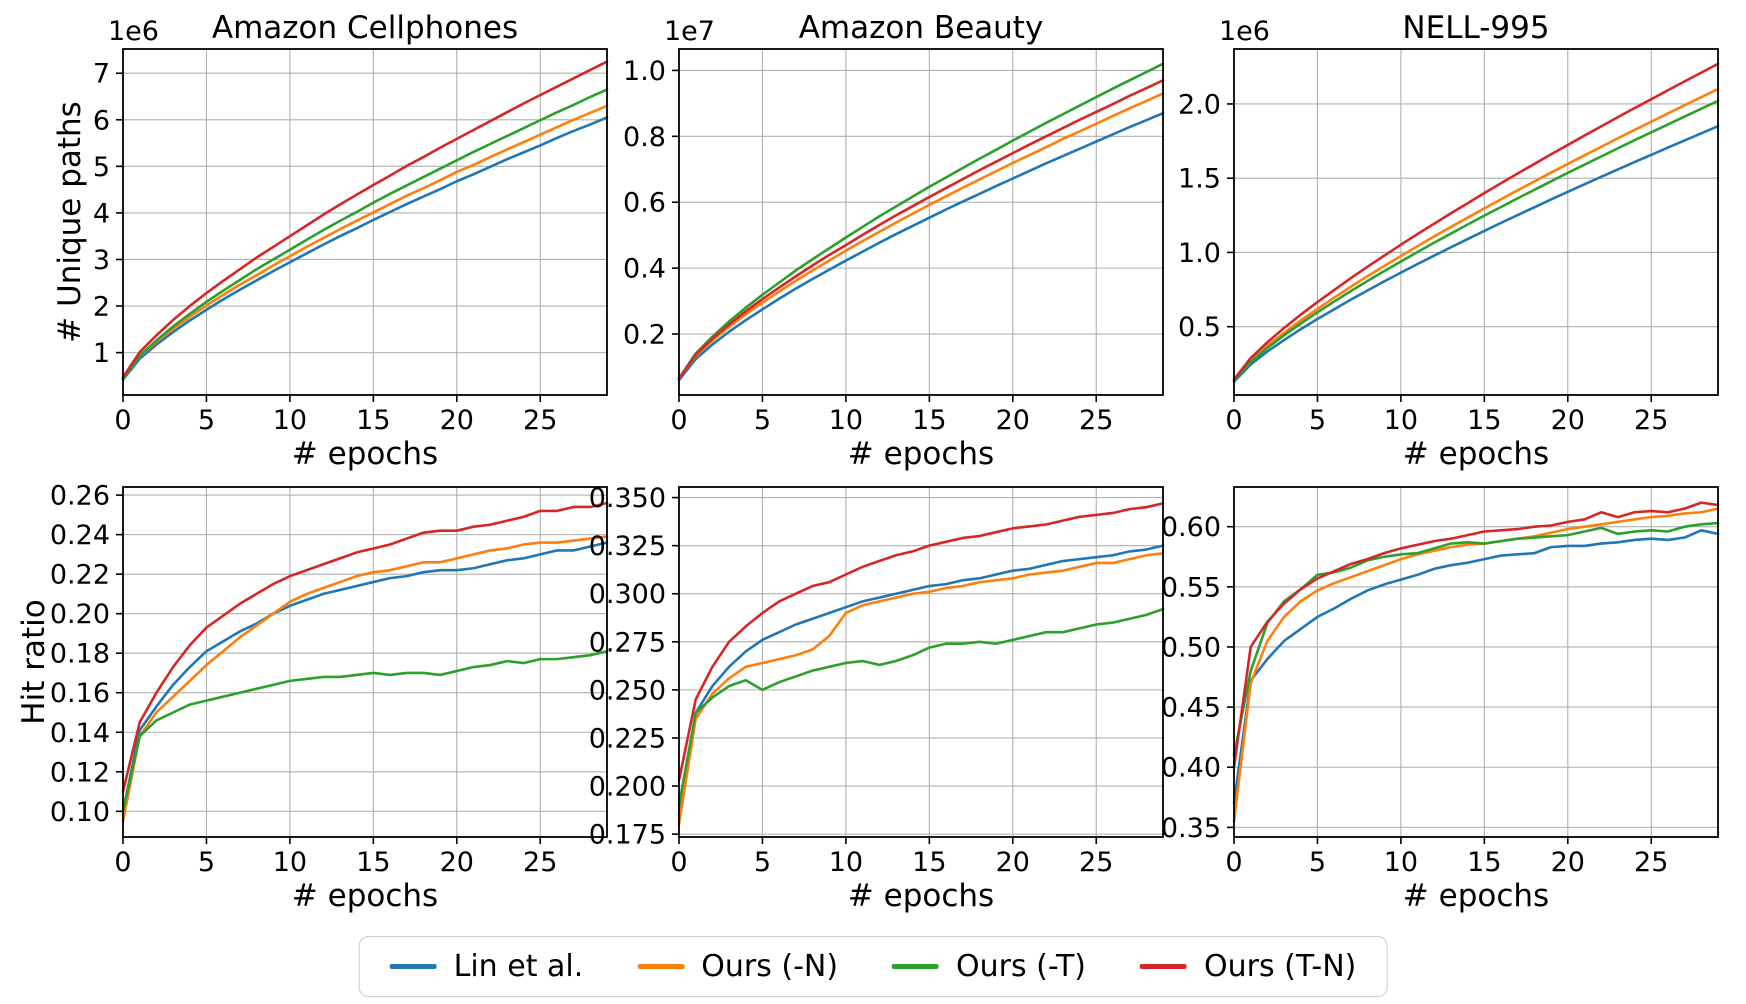  Describe the element at coordinates (644, 137) in the screenshot. I see `y-tick-label: 0.8` at that location.